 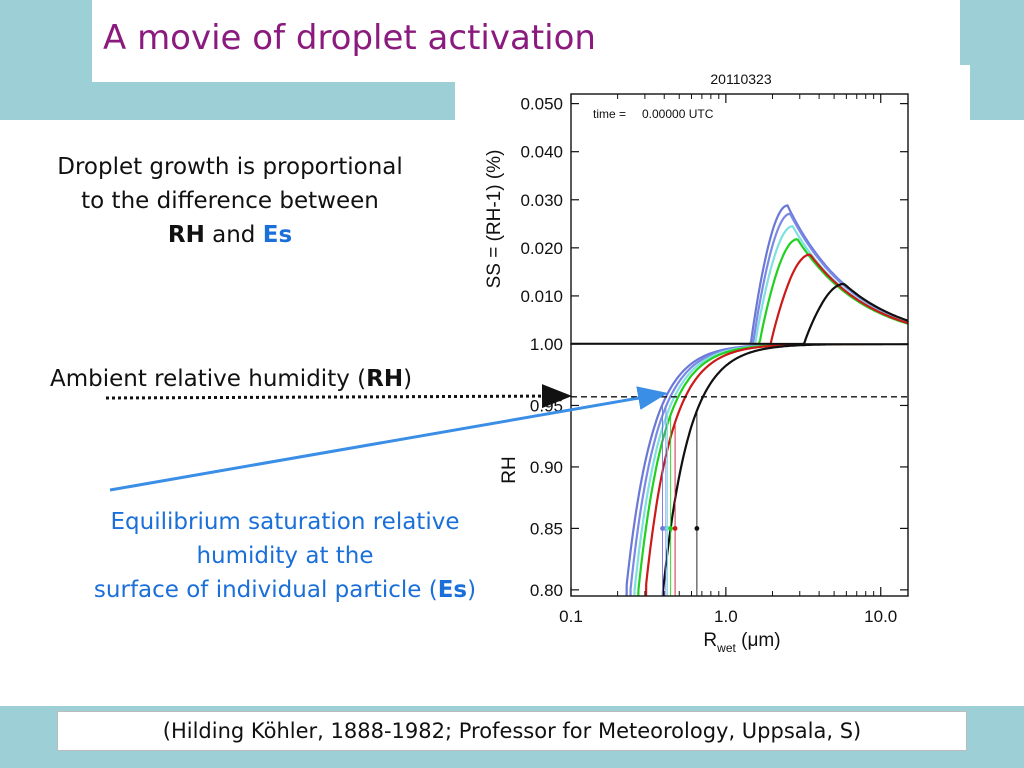 I want to click on ambient-prefix: Ambient relative humidity (, so click(x=208, y=379).